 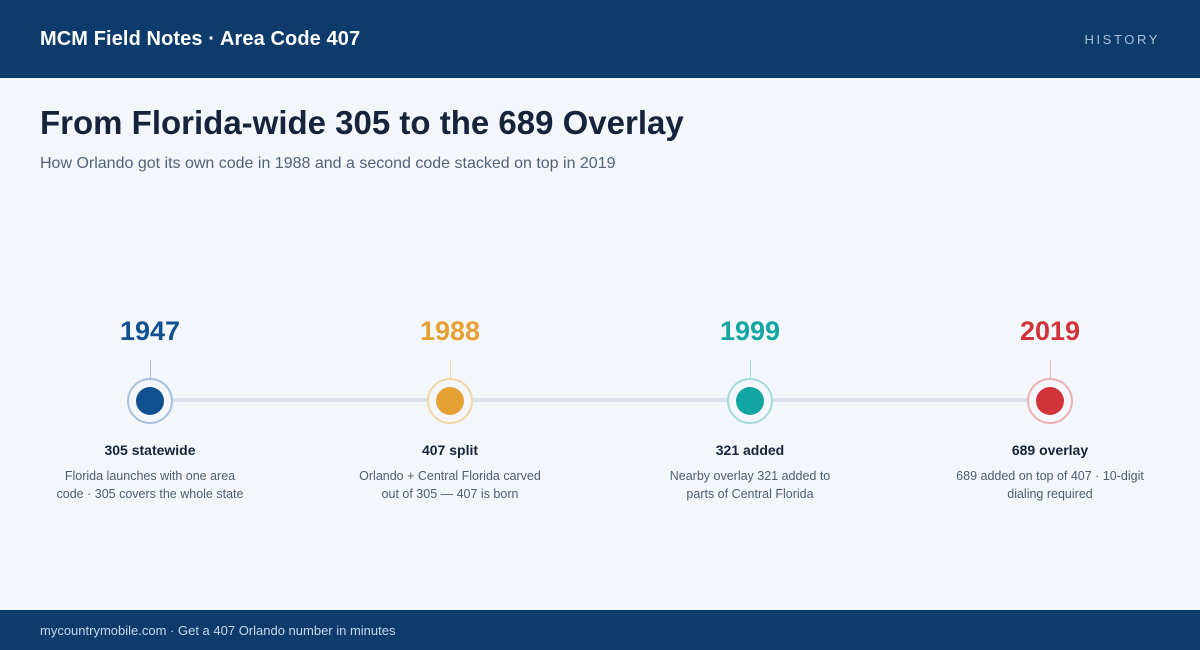 What do you see at coordinates (150, 331) in the screenshot?
I see `event-year: 1947` at bounding box center [150, 331].